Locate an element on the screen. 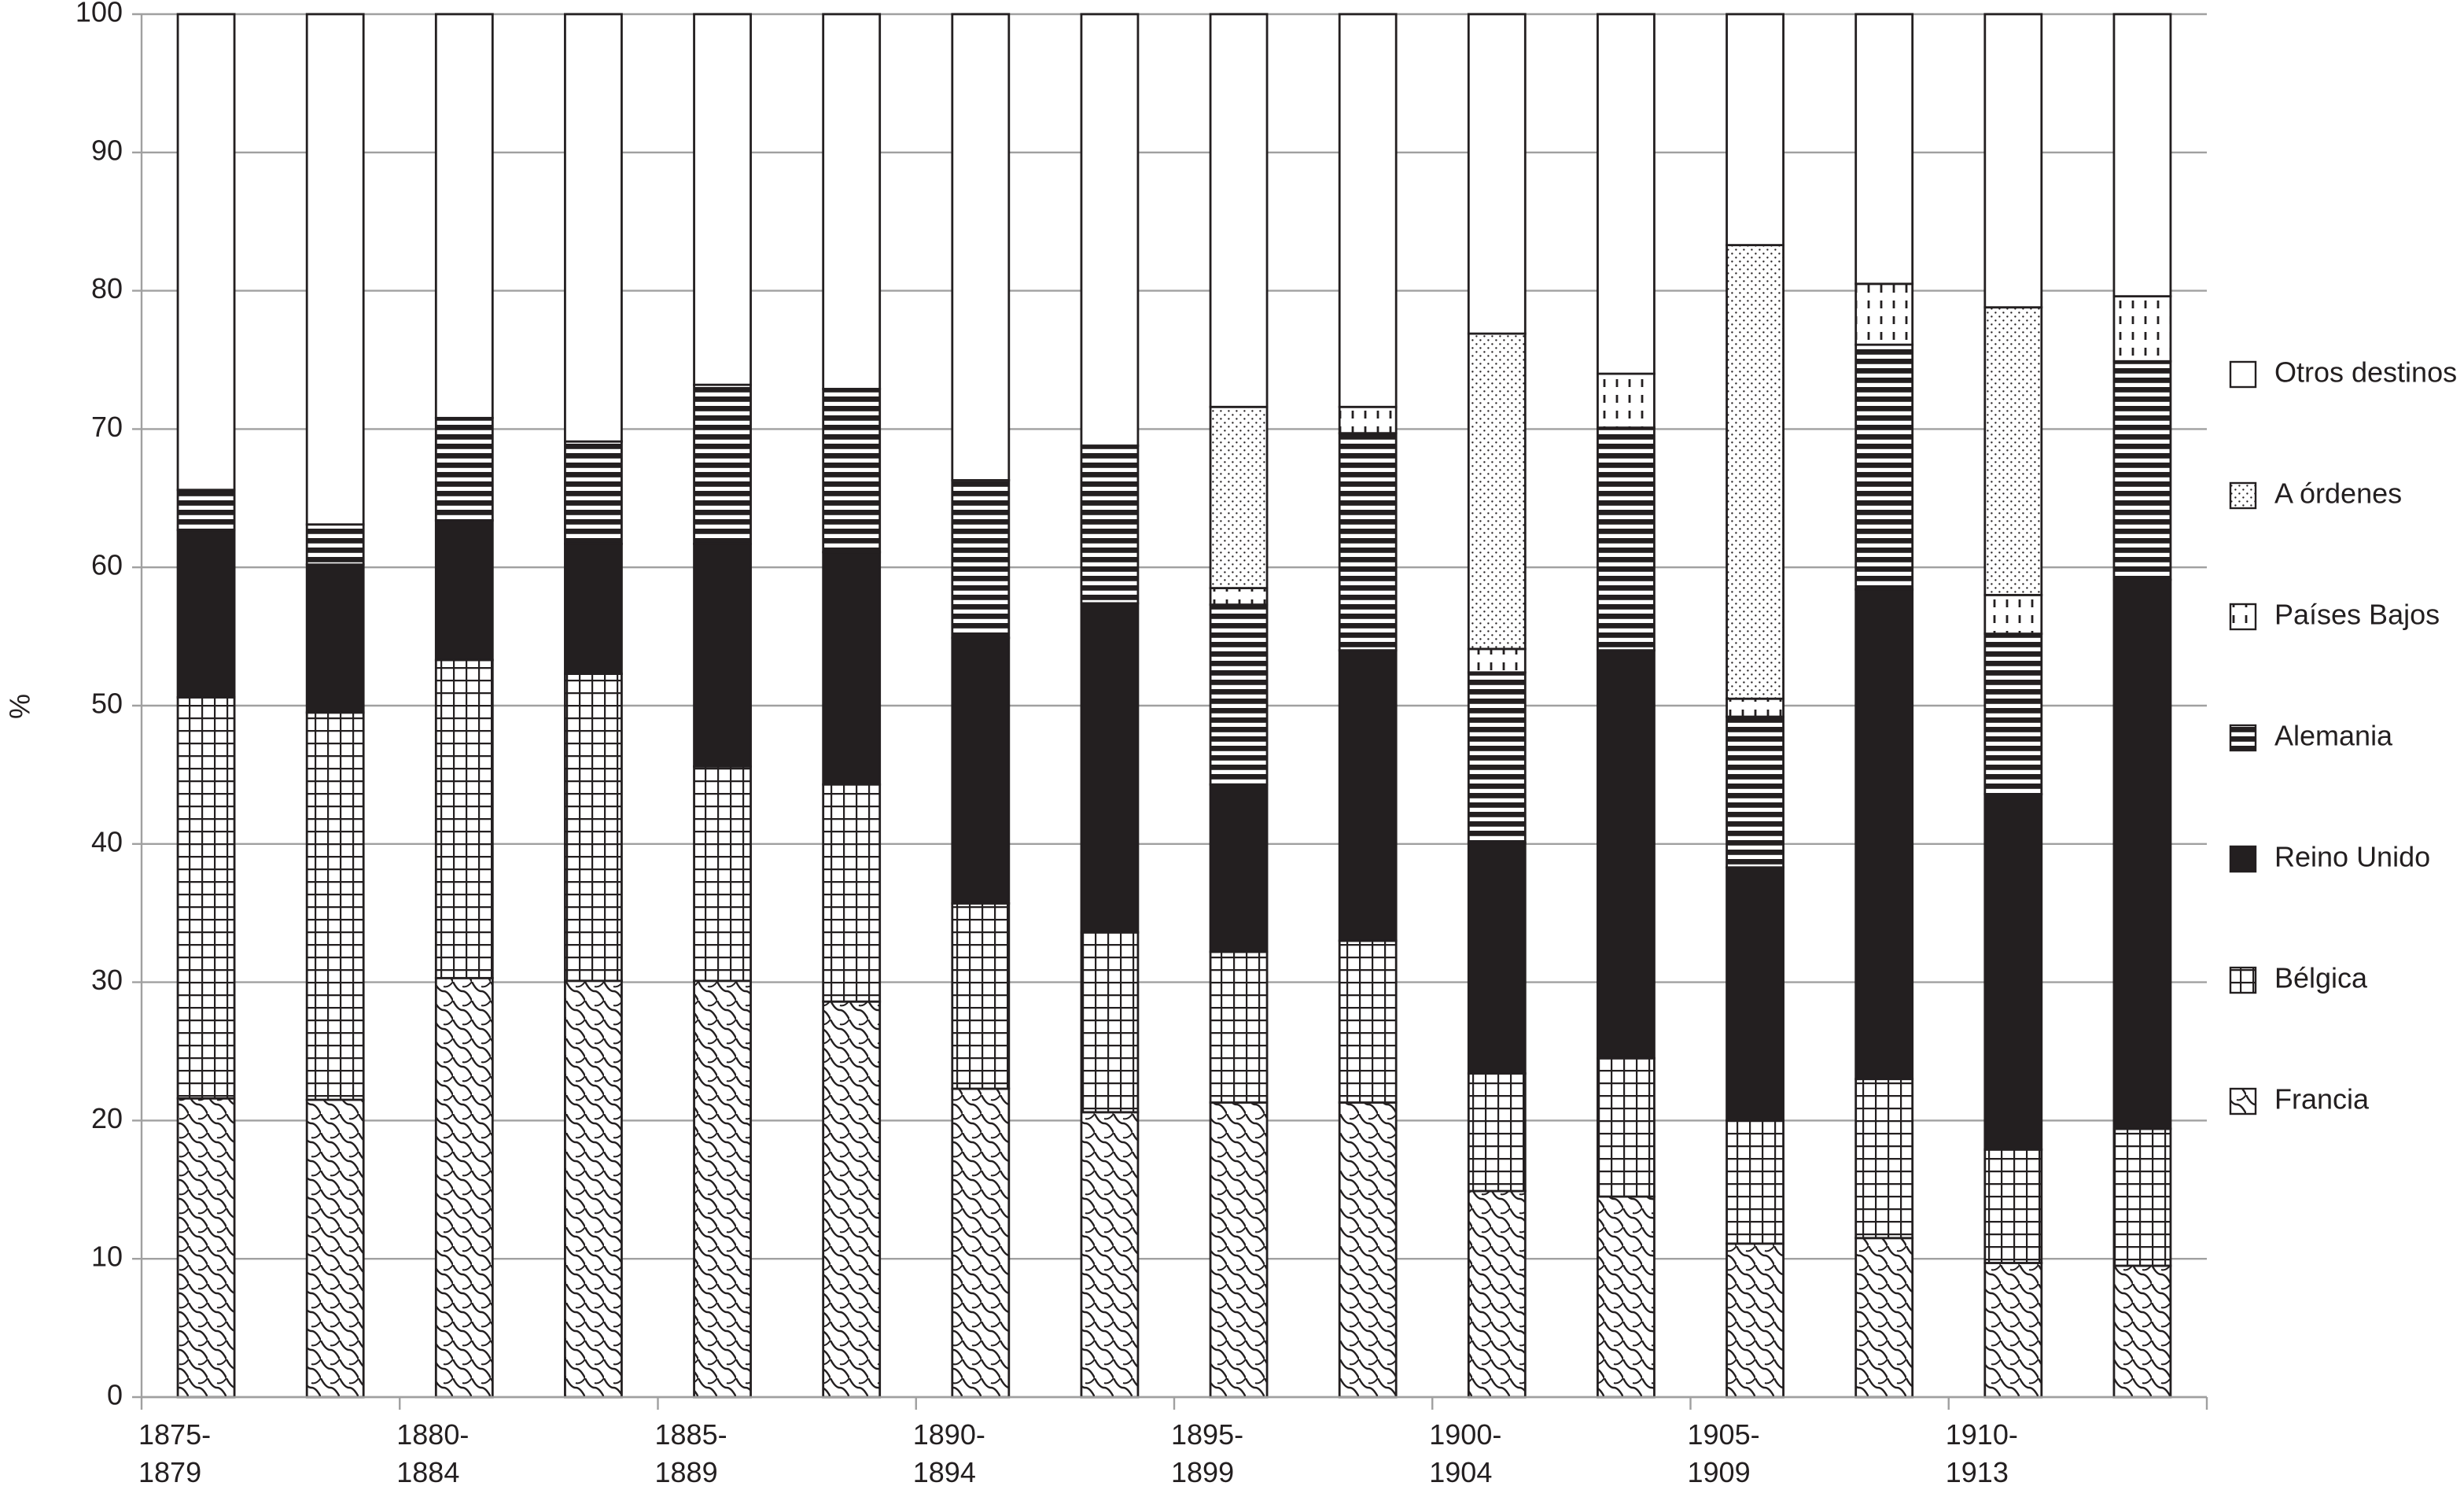 This screenshot has height=1486, width=2464. y-tick-label: 60 is located at coordinates (107, 565).